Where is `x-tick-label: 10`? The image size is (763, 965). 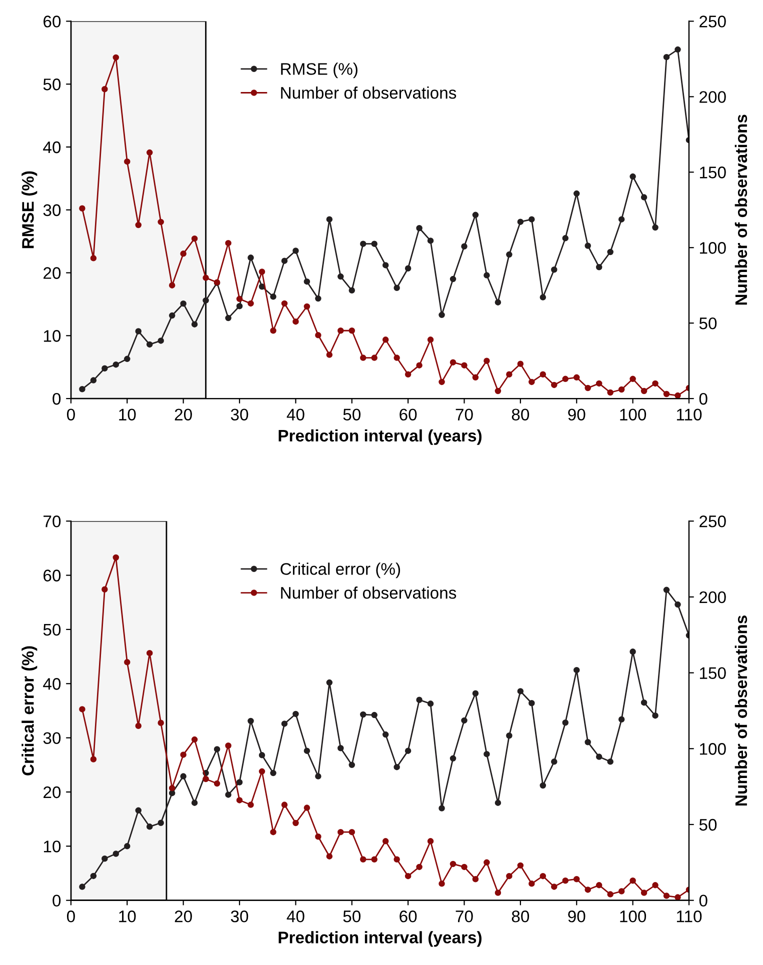
x-tick-label: 10 is located at coordinates (127, 414).